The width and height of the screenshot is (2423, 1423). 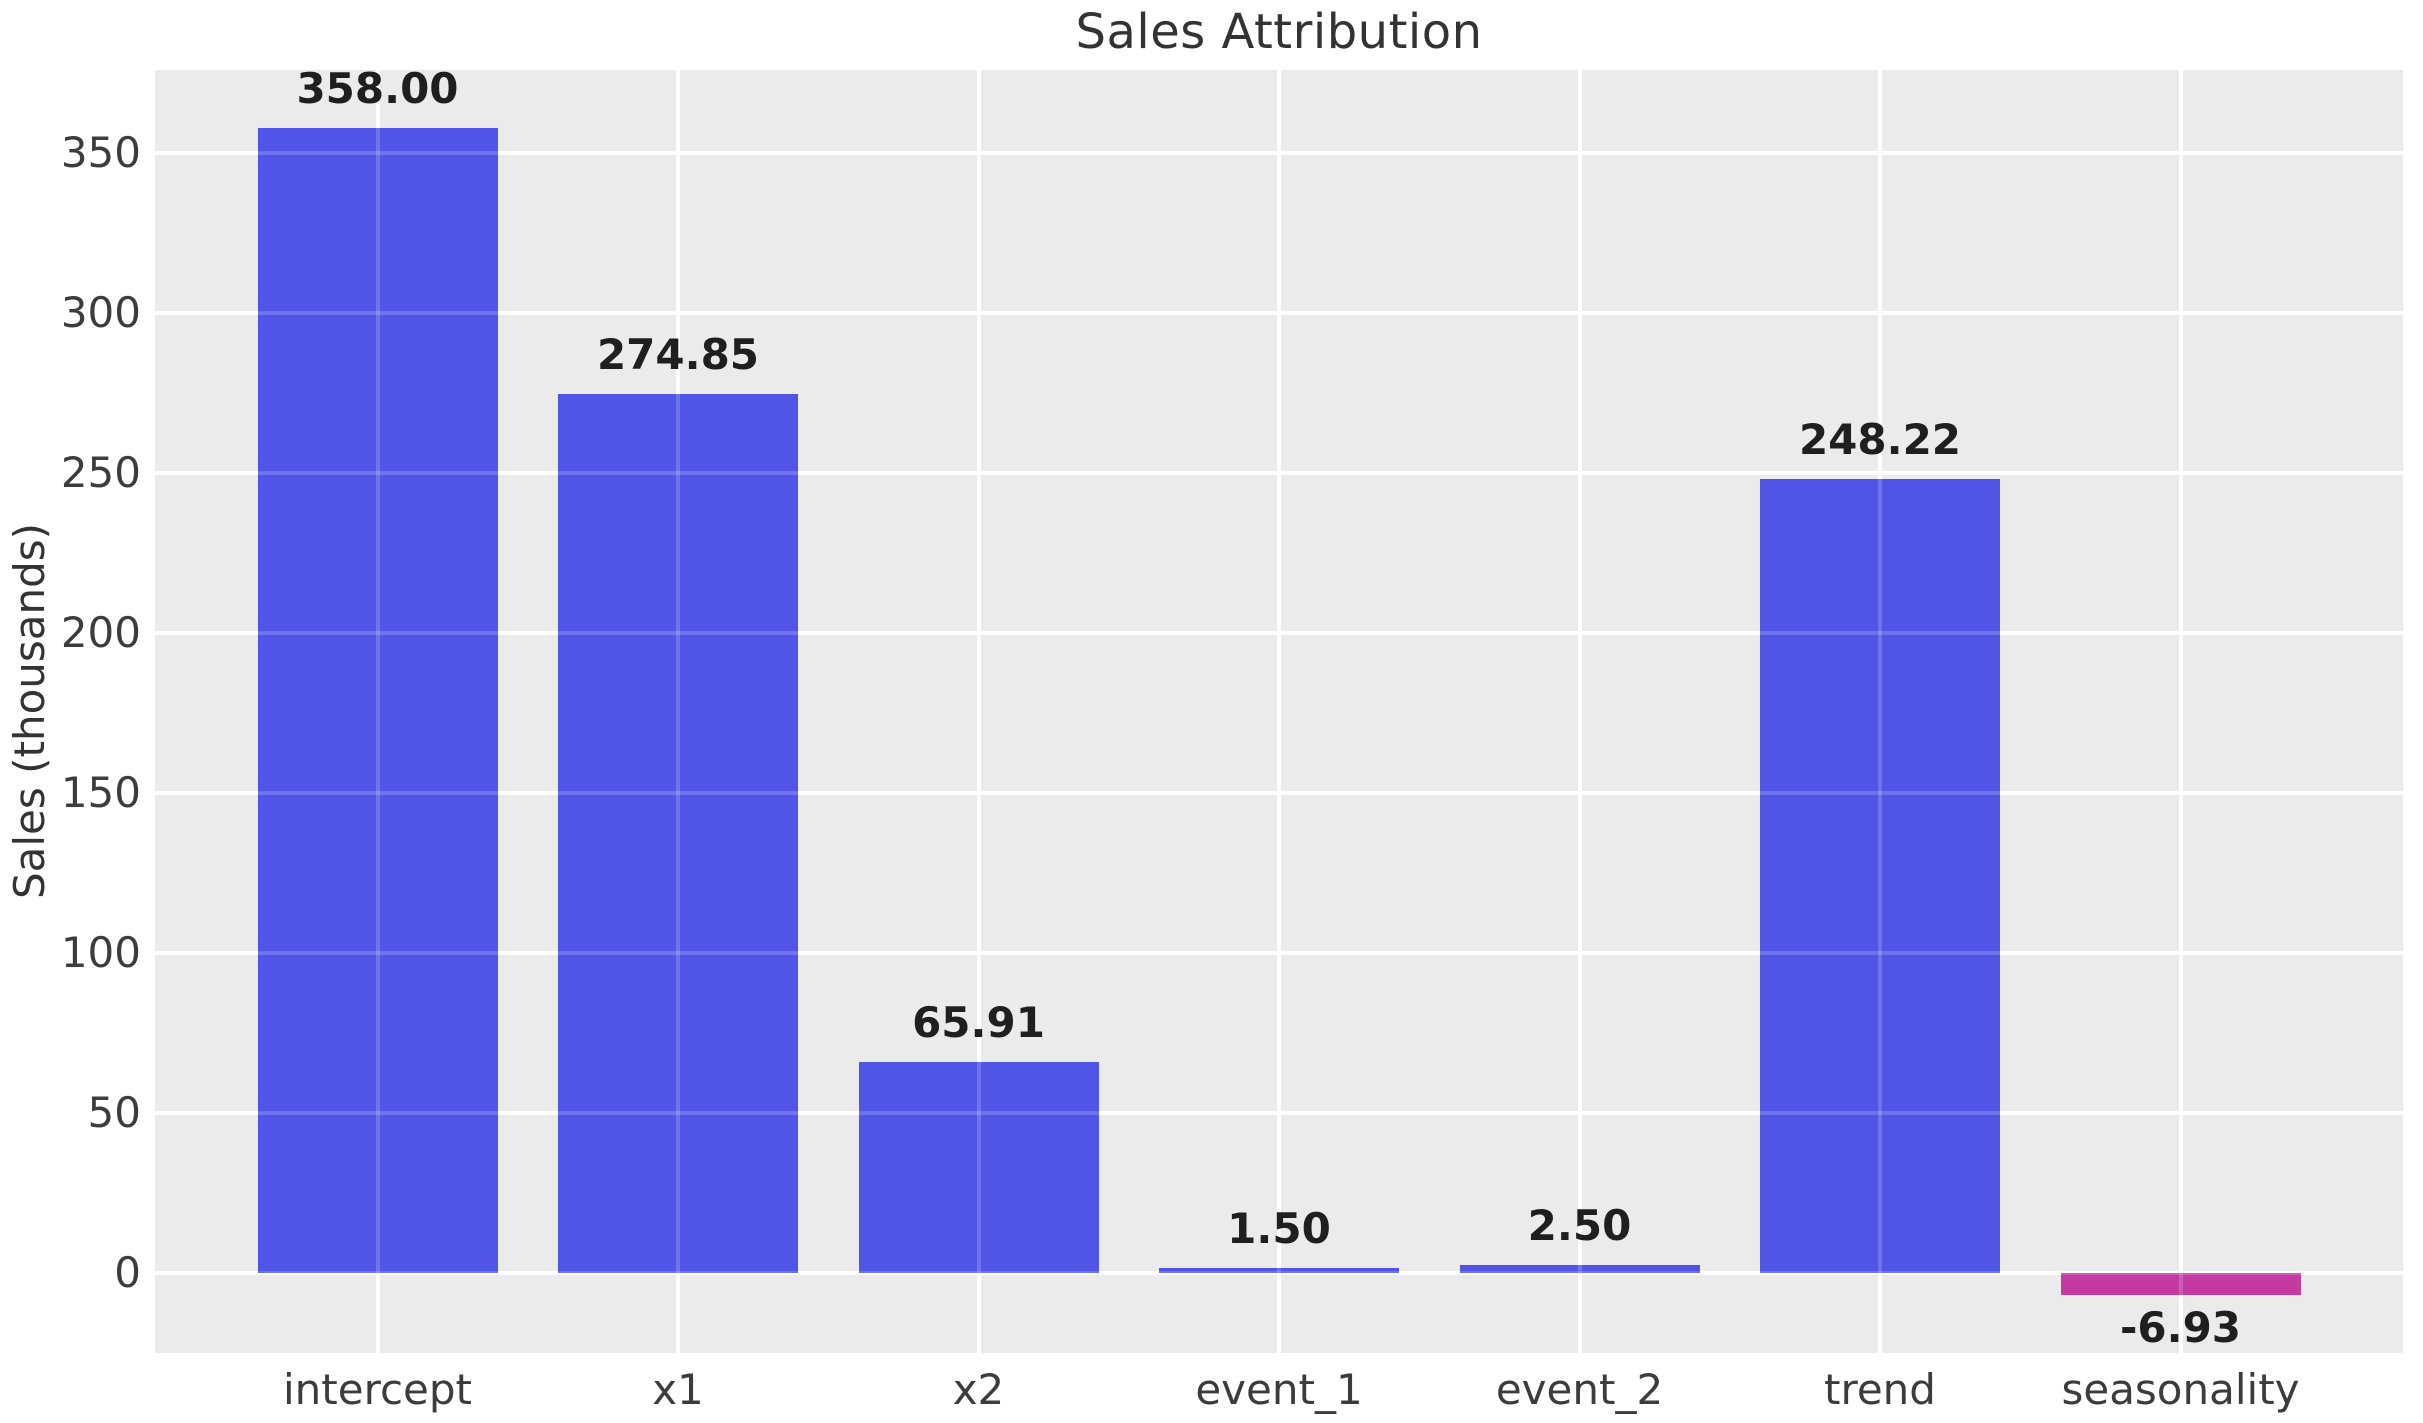 What do you see at coordinates (114, 1113) in the screenshot?
I see `y-tick-label: 50` at bounding box center [114, 1113].